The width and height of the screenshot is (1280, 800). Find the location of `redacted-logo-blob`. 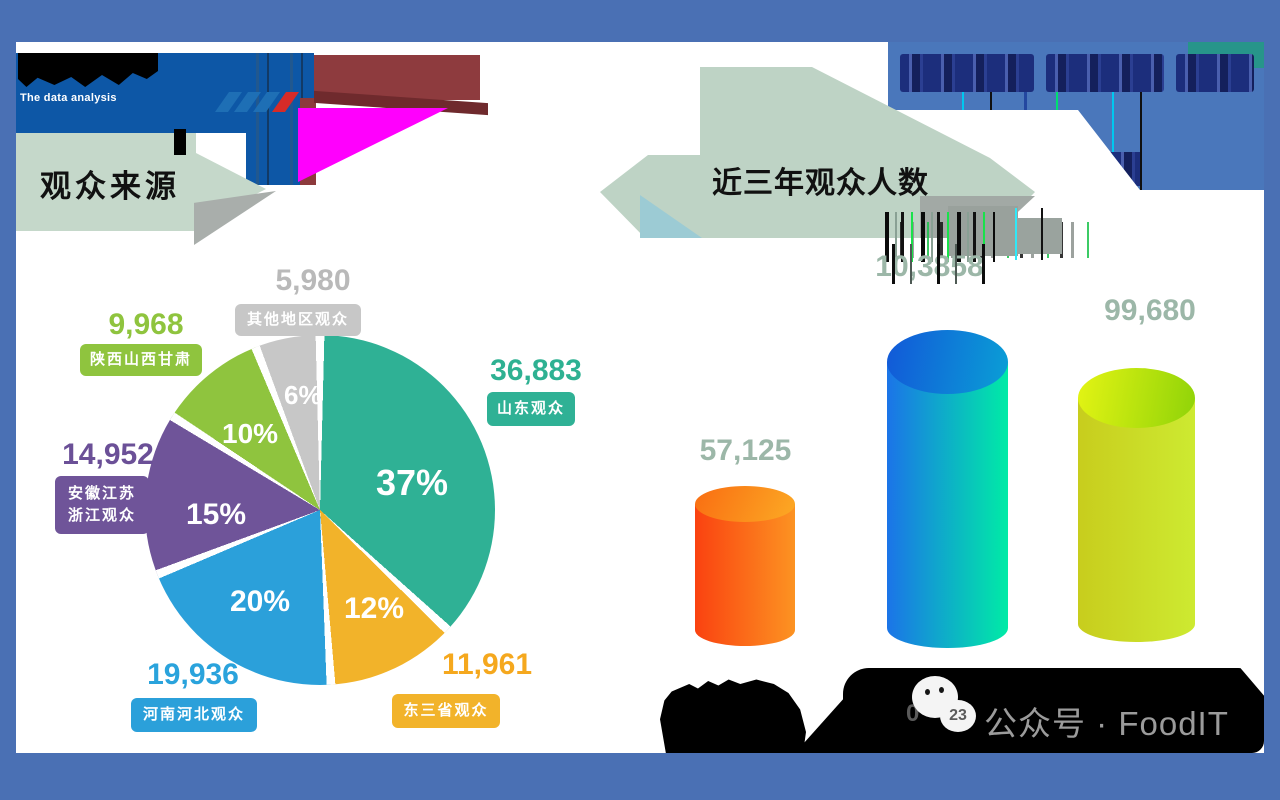

redacted-logo-blob is located at coordinates (88, 70).